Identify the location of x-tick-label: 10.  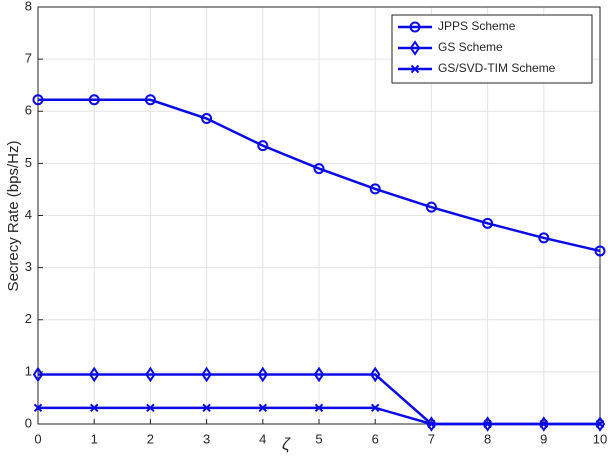
(600, 438).